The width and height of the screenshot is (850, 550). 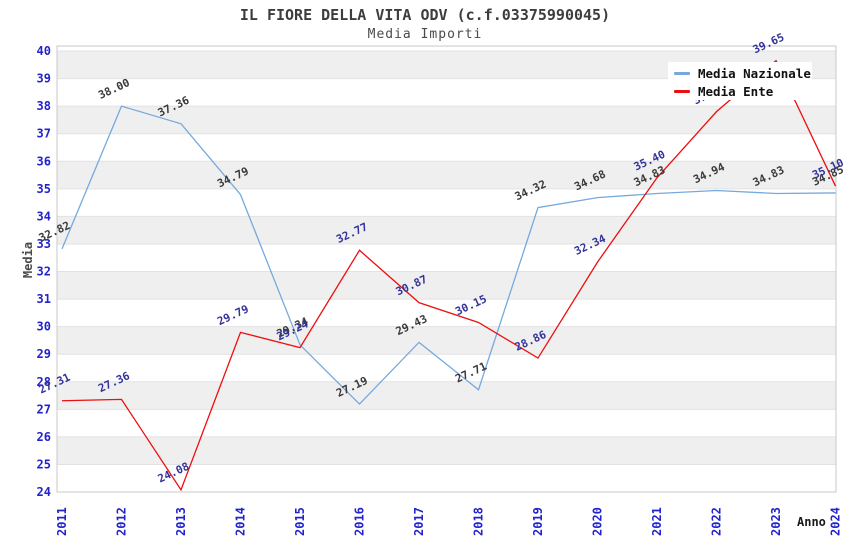 I want to click on y-tick-label: 25, so click(x=44, y=464).